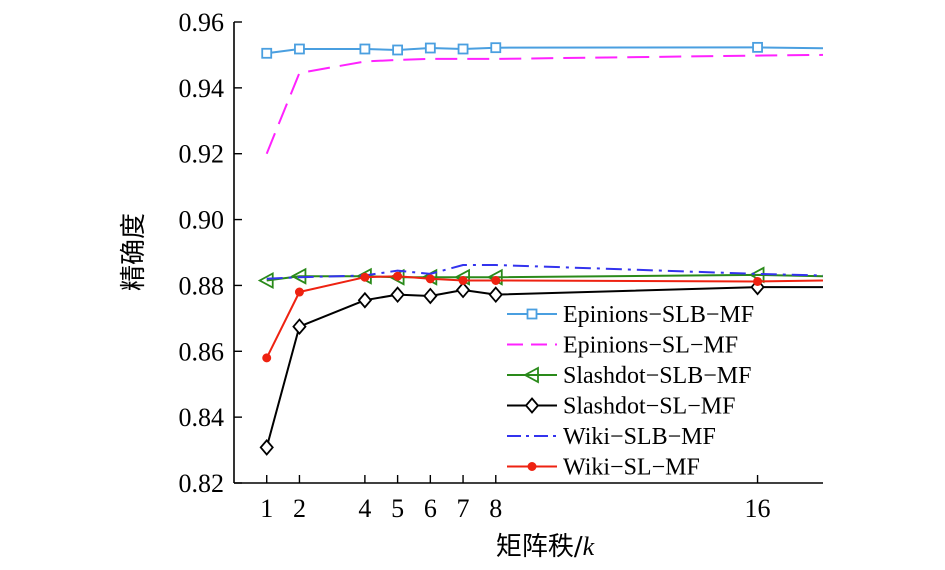 The width and height of the screenshot is (945, 570). I want to click on x-tick-label: 1, so click(266, 508).